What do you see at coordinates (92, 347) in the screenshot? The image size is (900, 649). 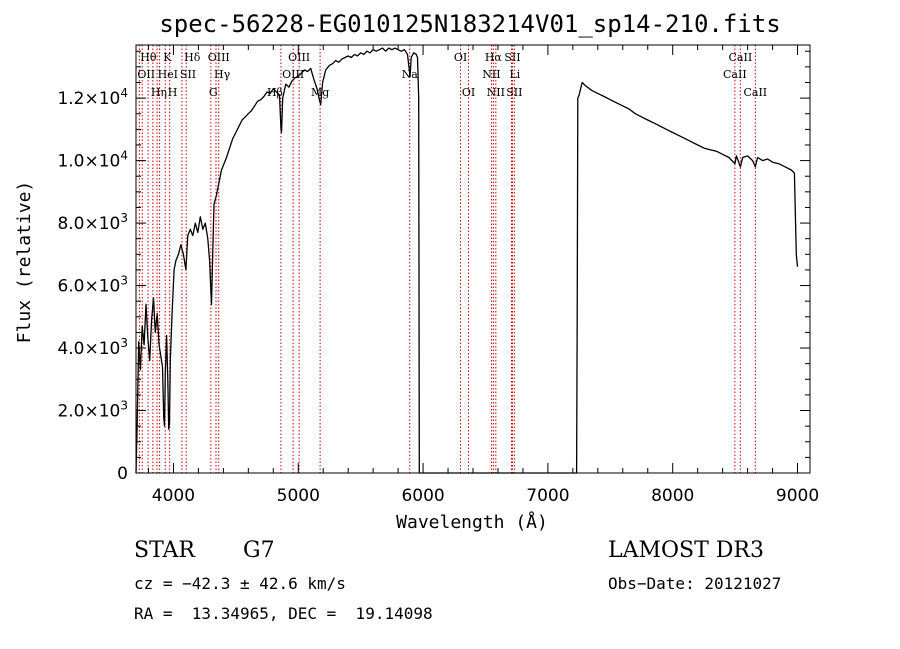 I see `y-tick-label-2: 4.0×10³` at bounding box center [92, 347].